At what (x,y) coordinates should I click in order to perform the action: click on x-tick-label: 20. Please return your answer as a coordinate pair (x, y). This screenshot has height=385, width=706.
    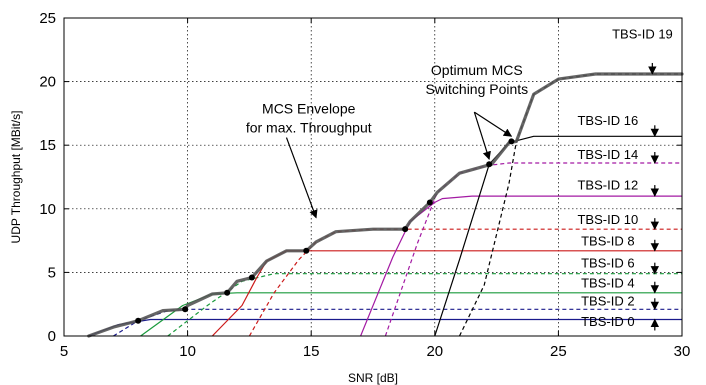
    Looking at the image, I should click on (434, 351).